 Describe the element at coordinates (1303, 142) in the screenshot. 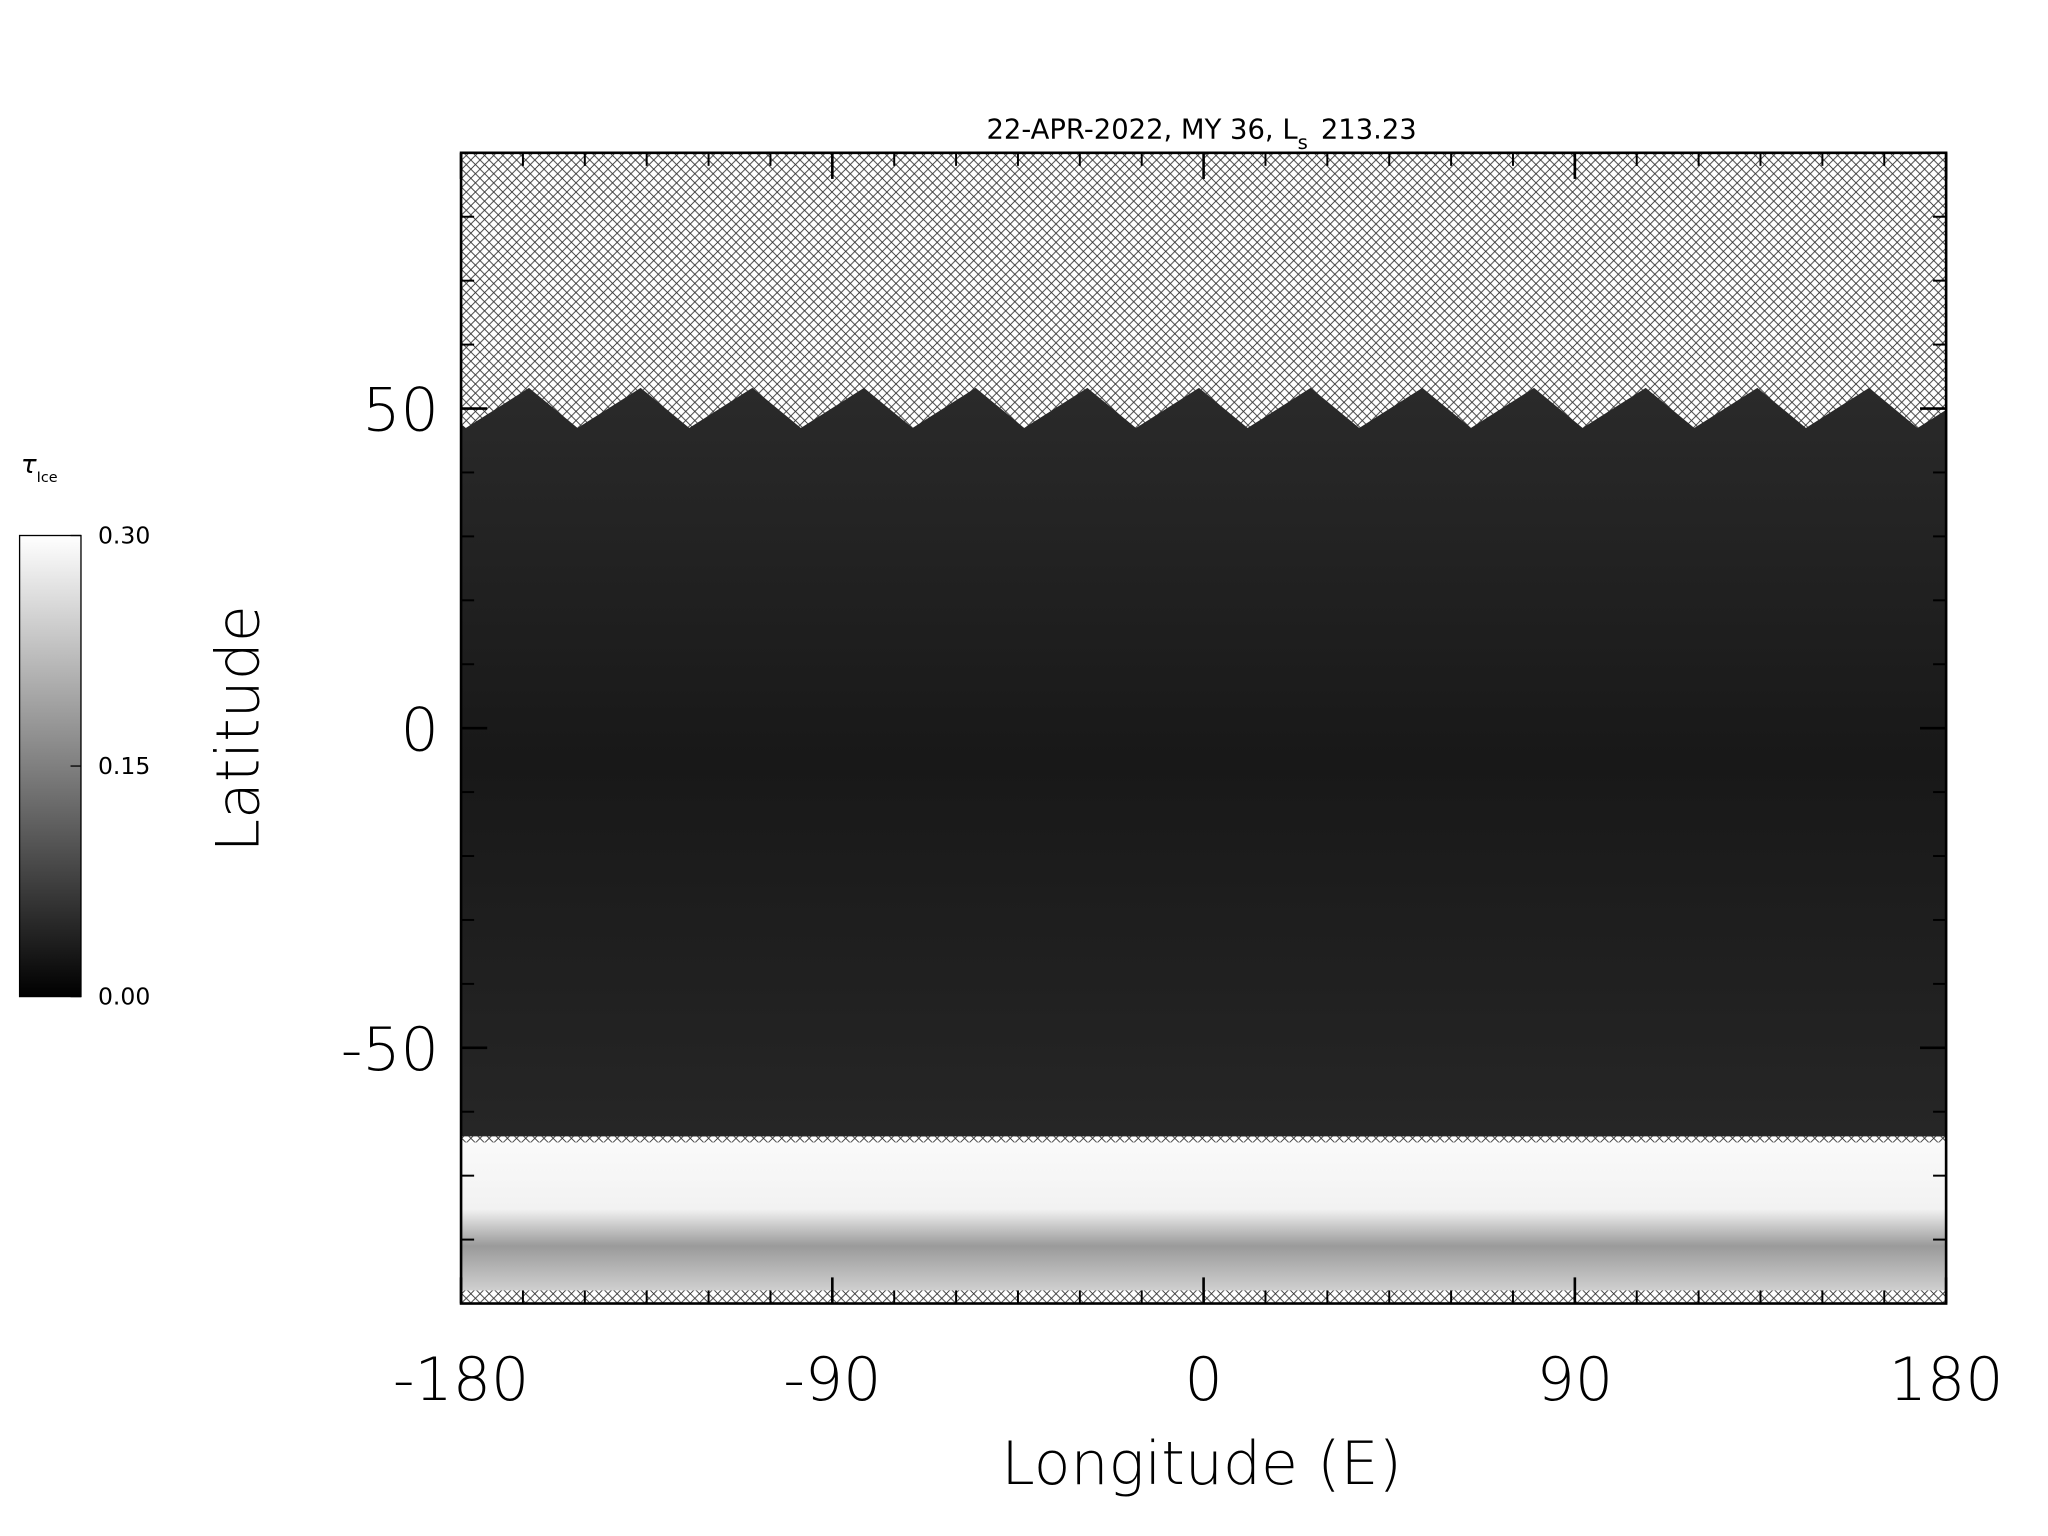

I see `title-subscript: s` at that location.